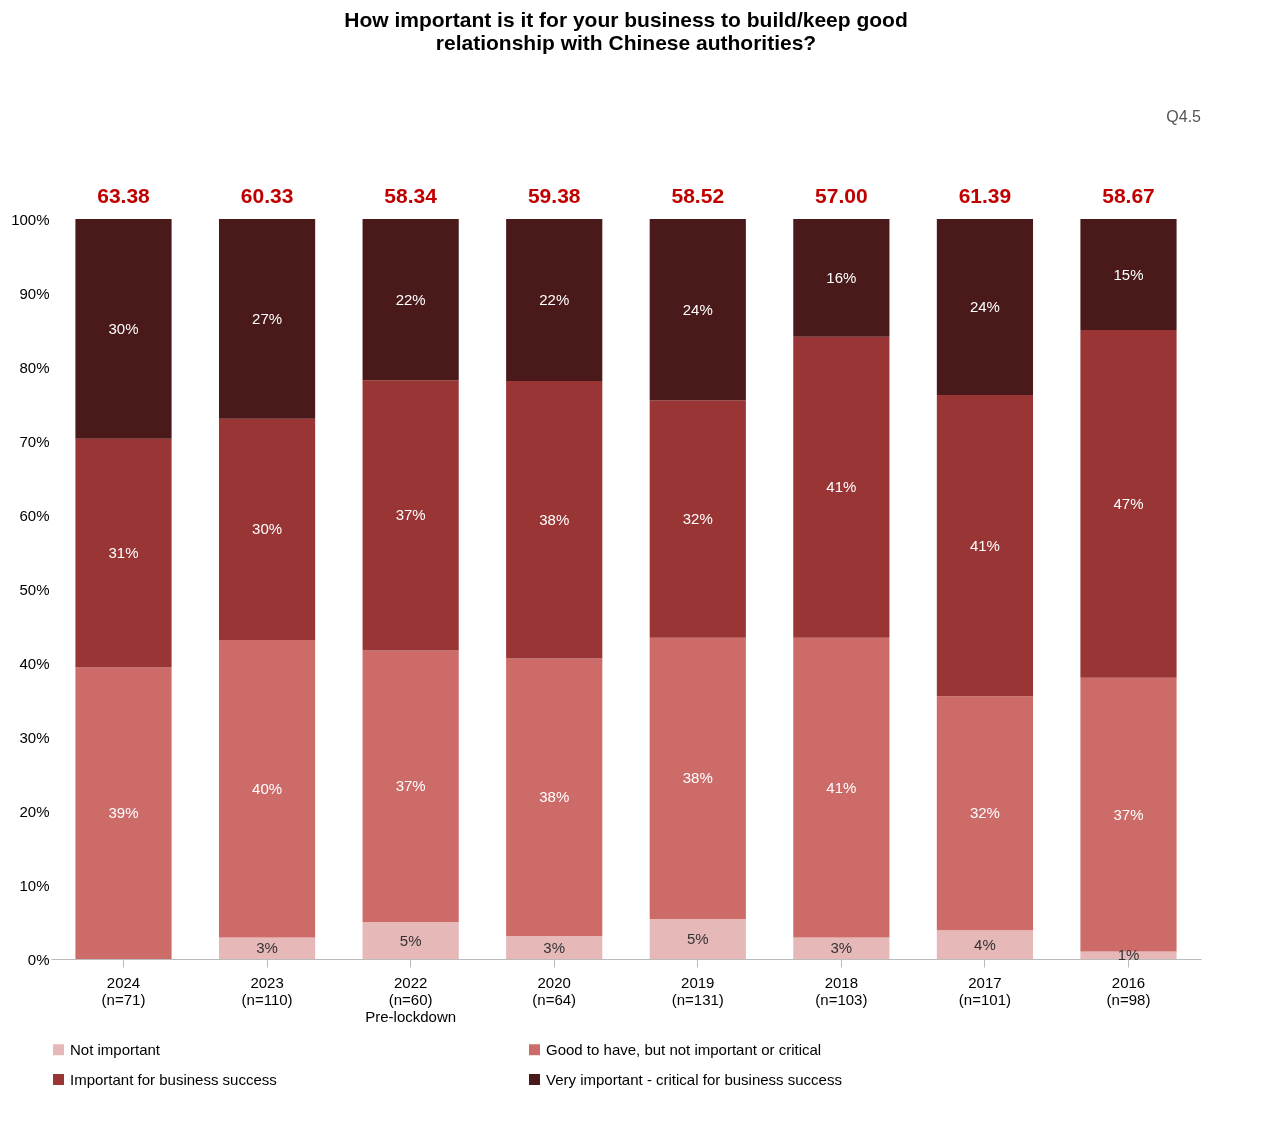 The height and width of the screenshot is (1136, 1266). Describe the element at coordinates (841, 195) in the screenshot. I see `annotation: 57.00` at that location.